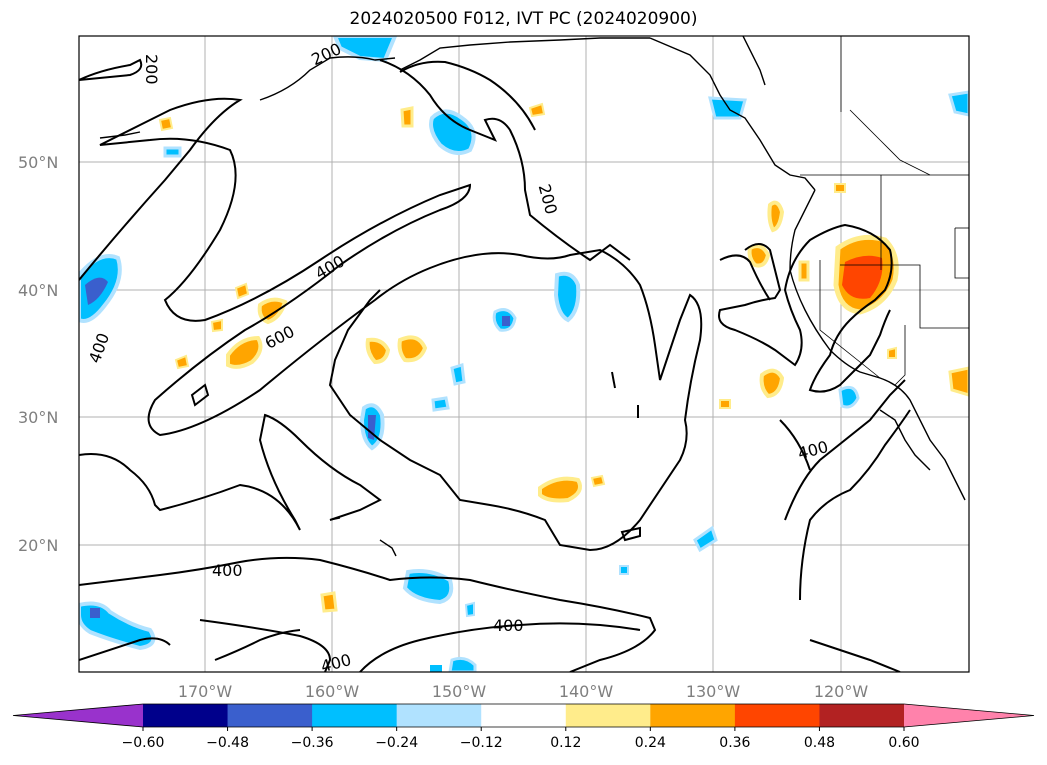 The image size is (1047, 765). Describe the element at coordinates (903, 743) in the screenshot. I see `colorbar-tick-label: 0.60` at that location.